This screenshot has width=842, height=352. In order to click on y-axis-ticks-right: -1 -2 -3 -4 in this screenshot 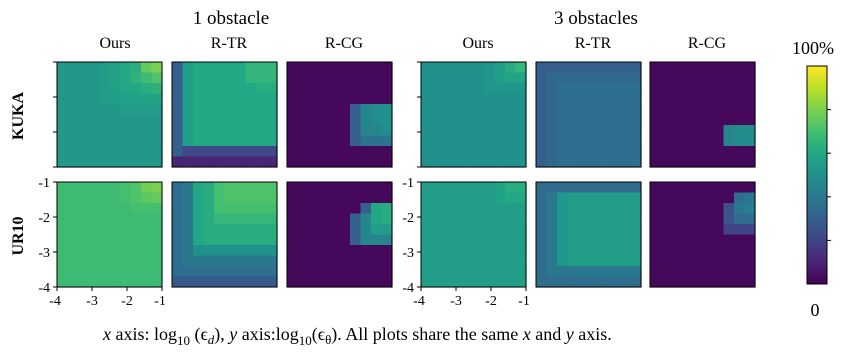, I will do `click(411, 236)`.